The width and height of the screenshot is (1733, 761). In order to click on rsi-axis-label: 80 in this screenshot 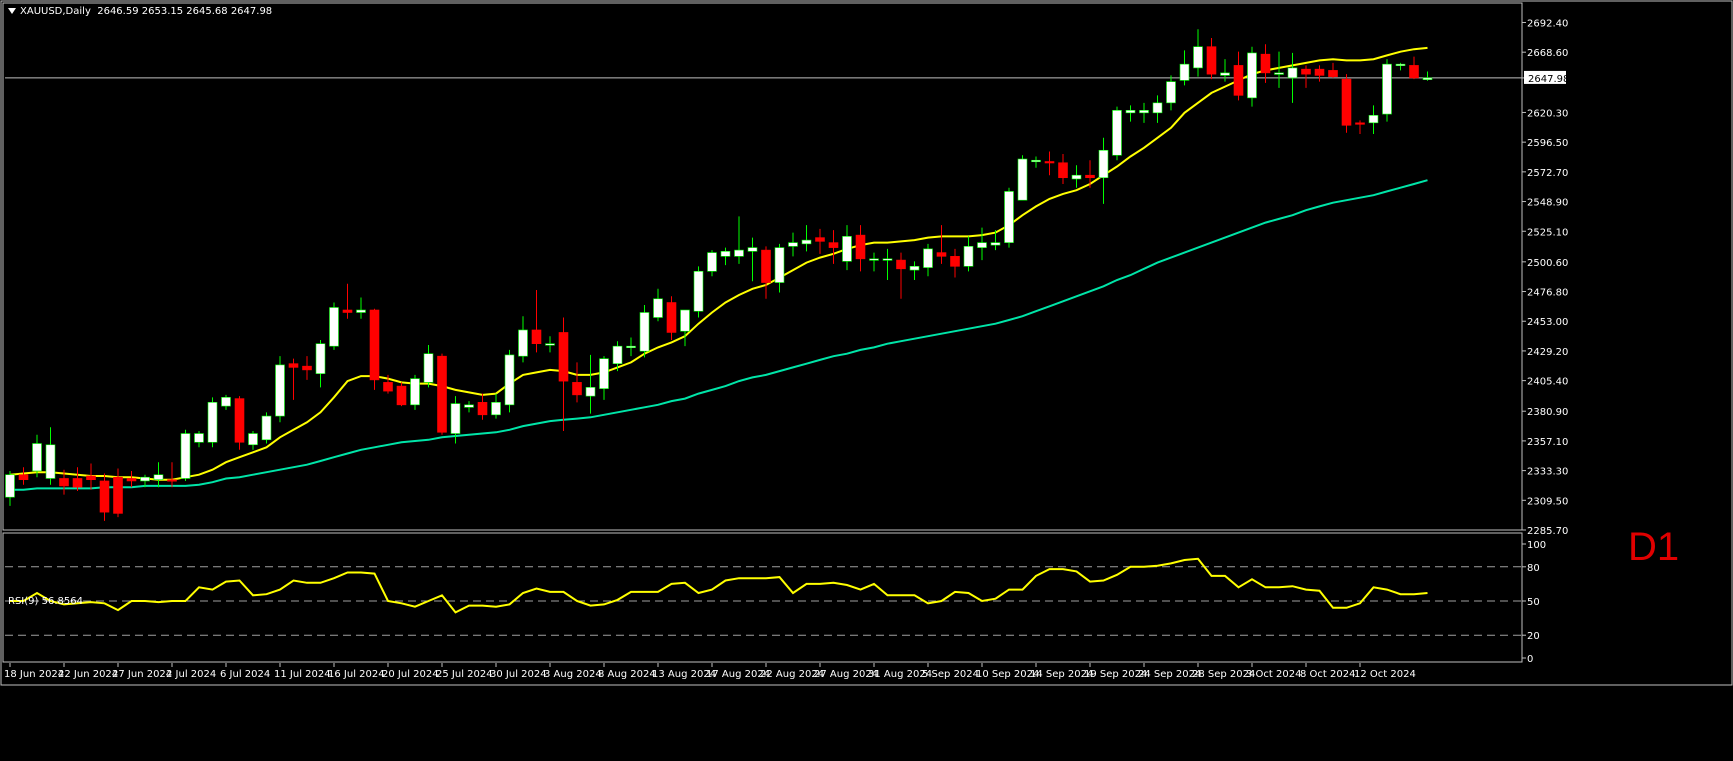, I will do `click(1533, 568)`.